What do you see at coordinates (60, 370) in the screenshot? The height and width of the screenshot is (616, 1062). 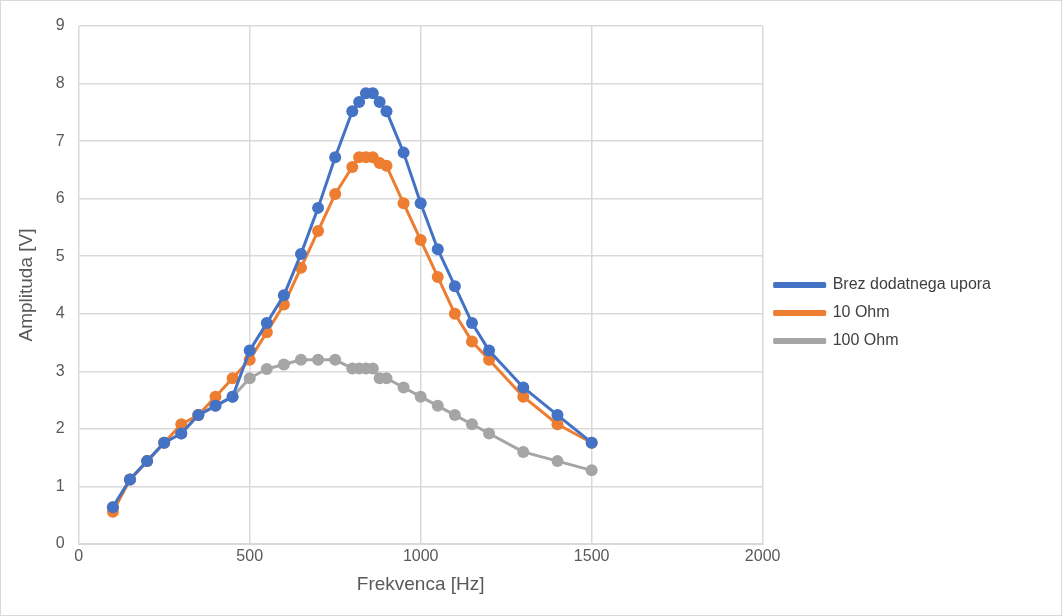 I see `y-tick-label: 3` at bounding box center [60, 370].